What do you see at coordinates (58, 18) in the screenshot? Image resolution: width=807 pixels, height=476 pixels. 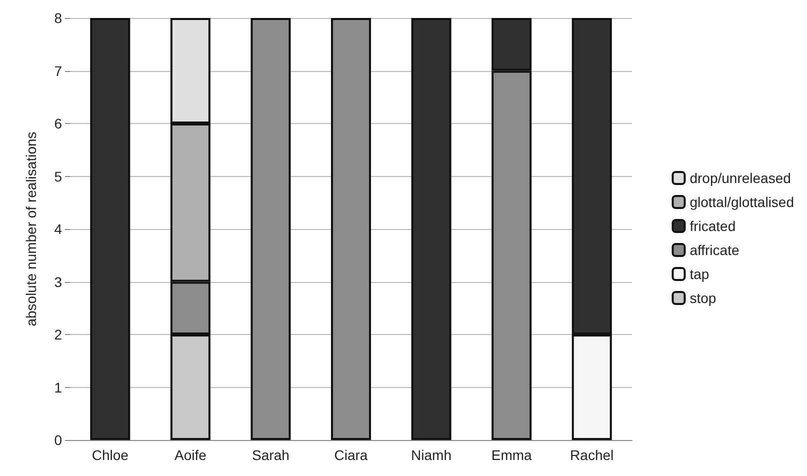 I see `y-tick-label: 8` at bounding box center [58, 18].